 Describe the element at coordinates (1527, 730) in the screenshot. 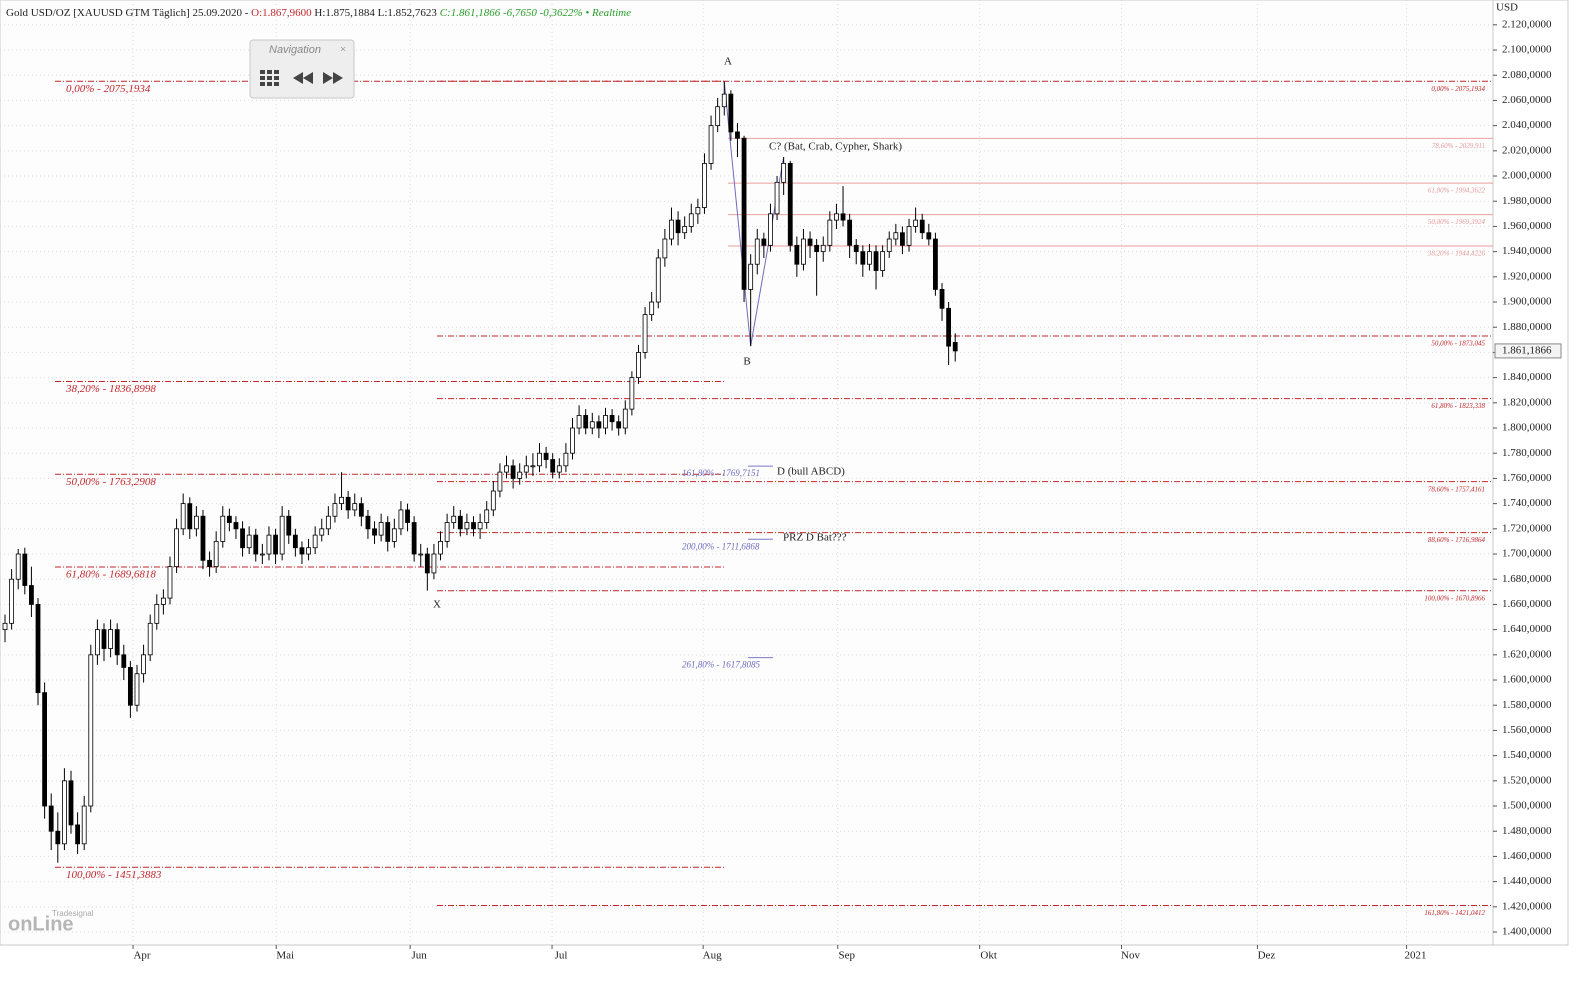

I see `y-tick-label: 1.560,0000` at that location.